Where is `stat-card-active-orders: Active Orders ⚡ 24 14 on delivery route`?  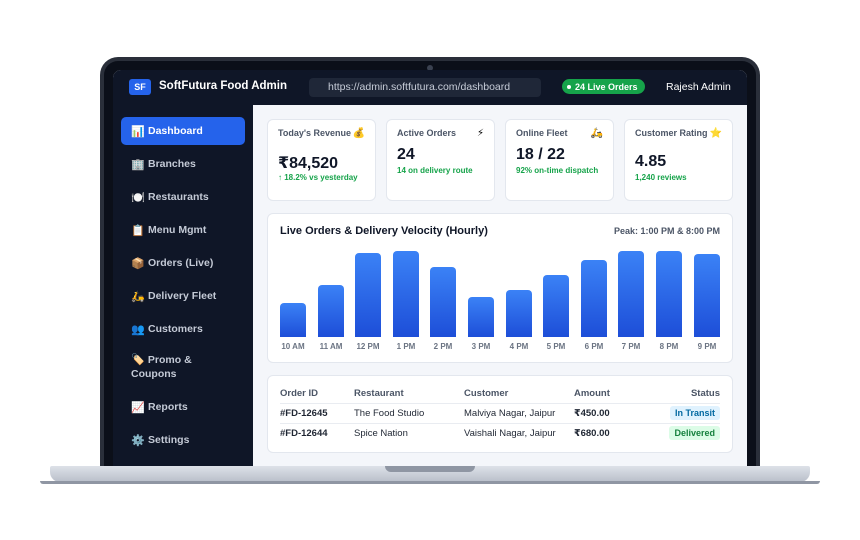 stat-card-active-orders: Active Orders ⚡ 24 14 on delivery route is located at coordinates (440, 160).